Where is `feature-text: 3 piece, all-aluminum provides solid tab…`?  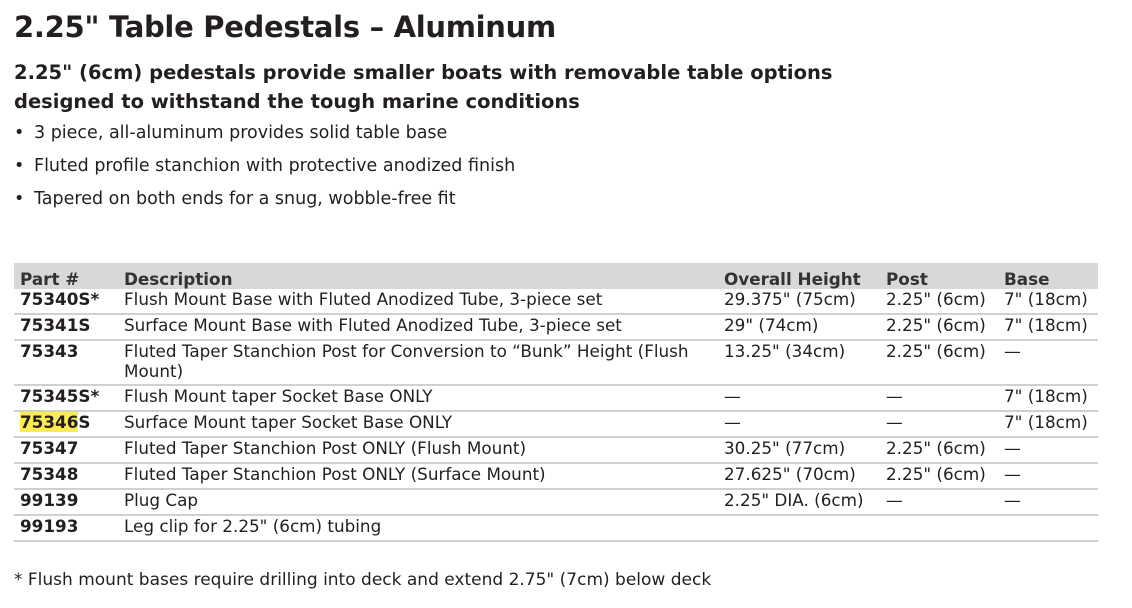
feature-text: 3 piece, all-aluminum provides solid tab… is located at coordinates (241, 133).